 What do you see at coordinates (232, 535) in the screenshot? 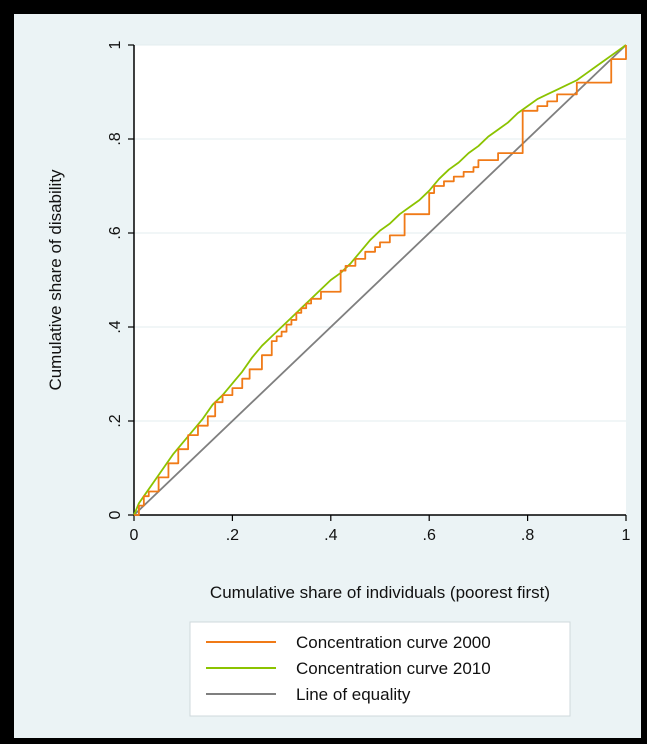
I see `x-tick-label-1: .2` at bounding box center [232, 535].